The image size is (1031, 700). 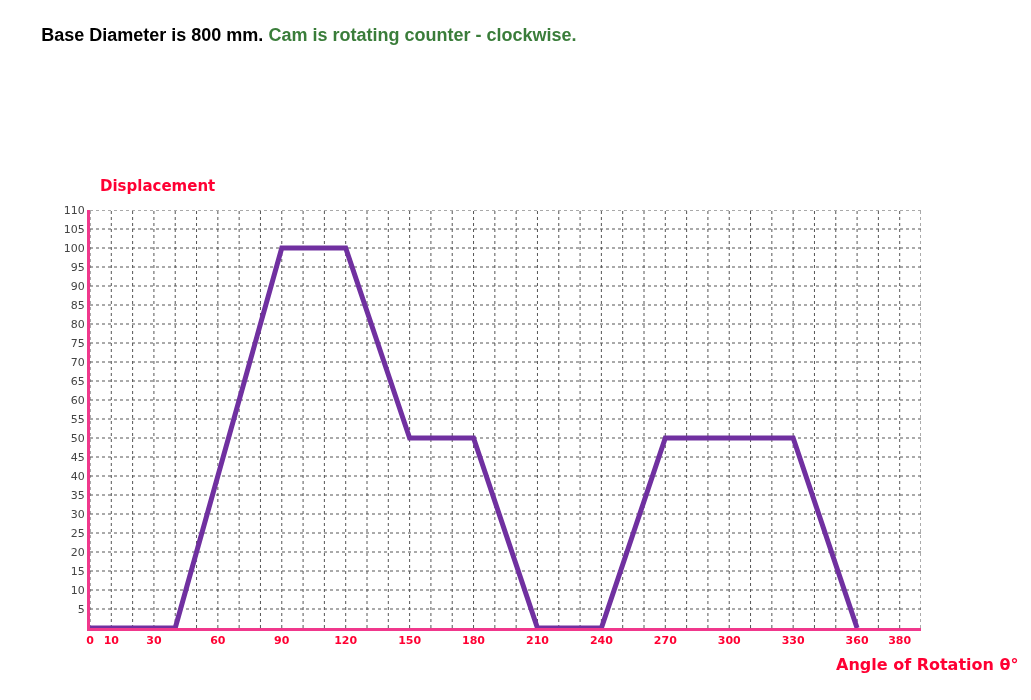 I want to click on y-tick-label: 95, so click(x=77, y=267).